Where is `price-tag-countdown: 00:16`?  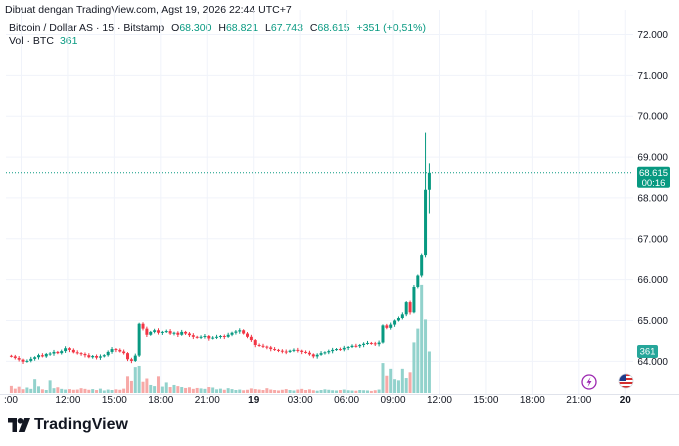
price-tag-countdown: 00:16 is located at coordinates (654, 183).